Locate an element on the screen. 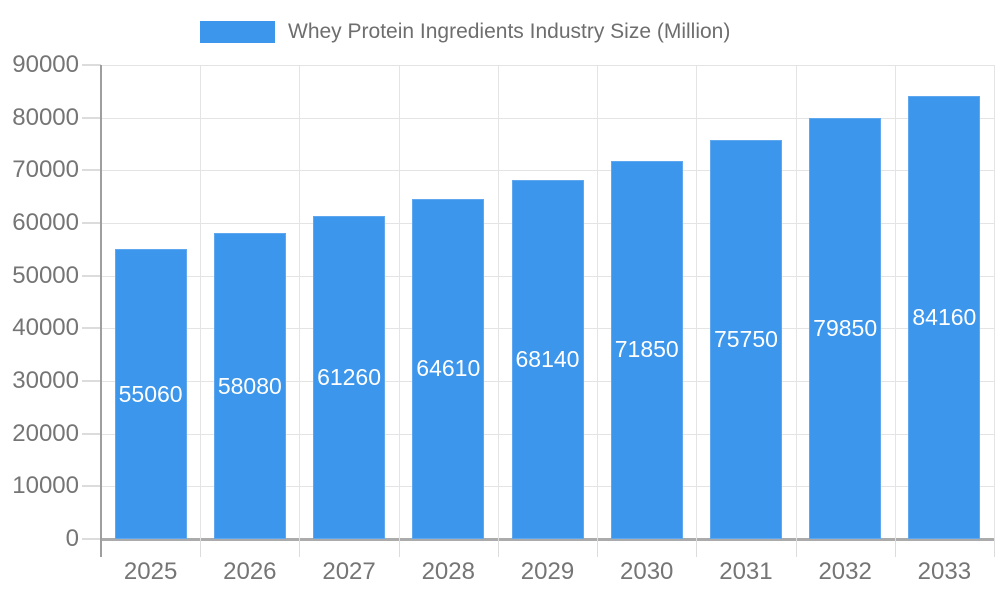  bar: 55060 is located at coordinates (150, 394).